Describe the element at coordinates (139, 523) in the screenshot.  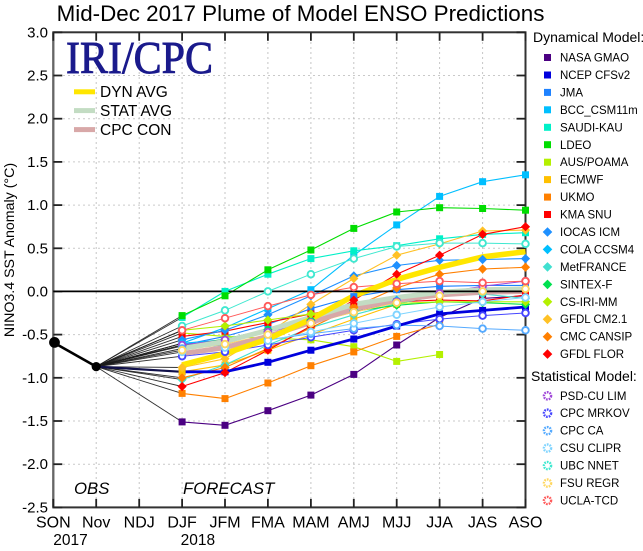
I see `svg-text: NDJ` at that location.